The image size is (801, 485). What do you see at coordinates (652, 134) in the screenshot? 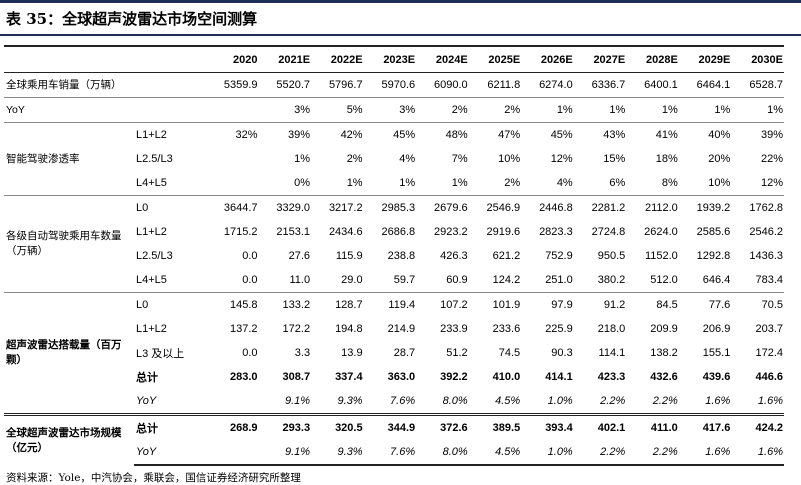
I see `value-cell: 41%` at bounding box center [652, 134].